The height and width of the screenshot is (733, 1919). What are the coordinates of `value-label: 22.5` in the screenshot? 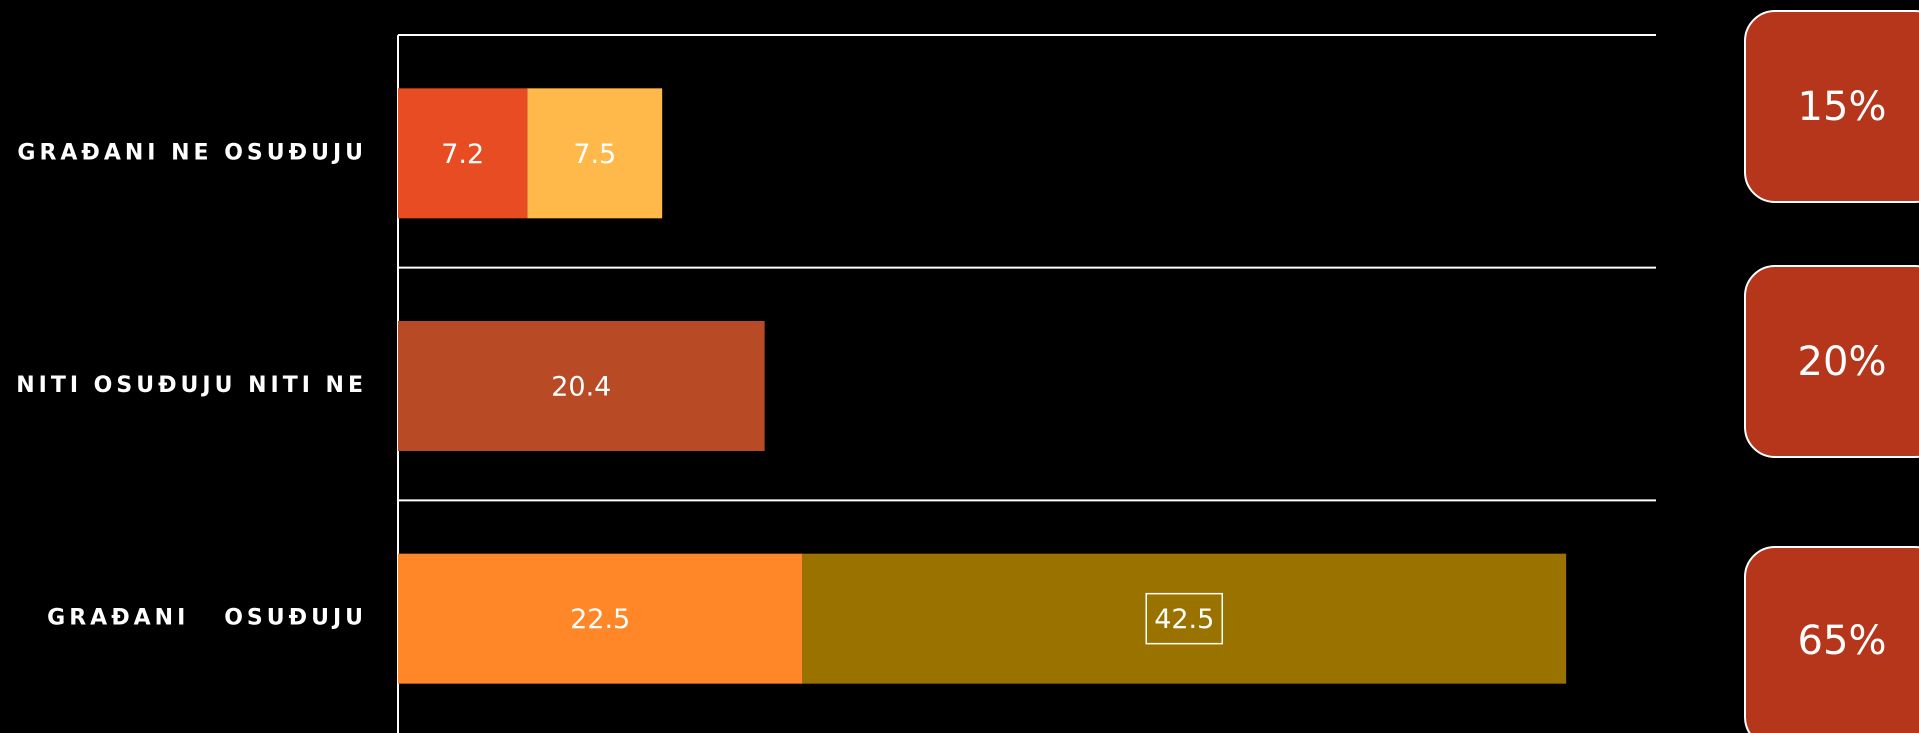 It's located at (600, 619).